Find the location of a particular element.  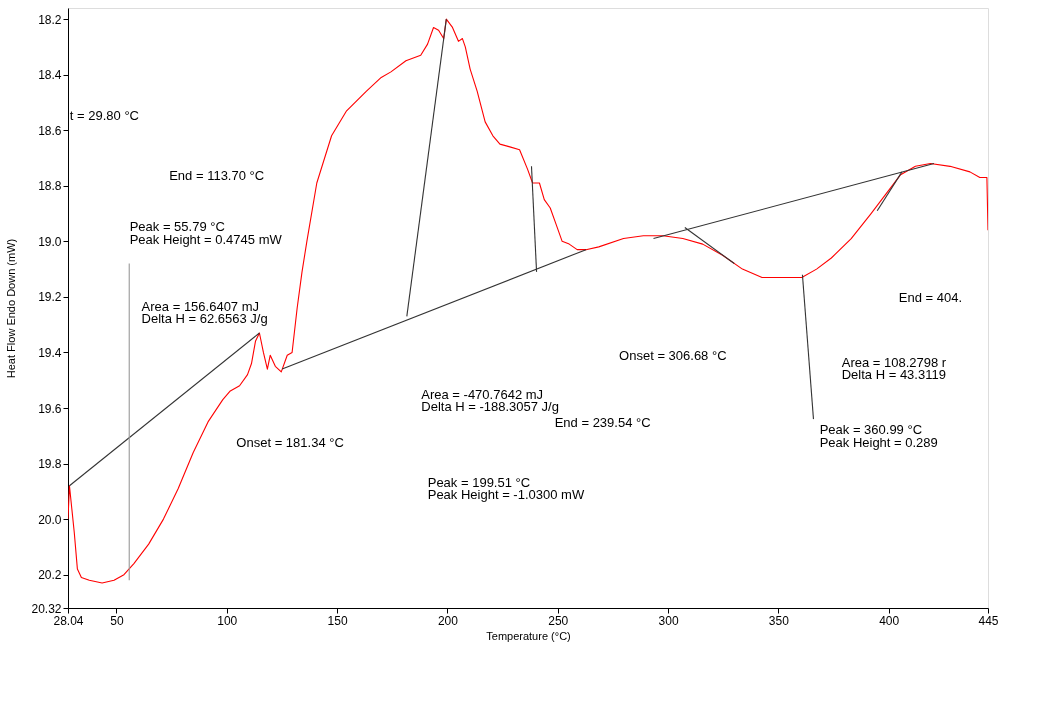

annotation: Delta H = 62.6563 J/g is located at coordinates (204, 319).